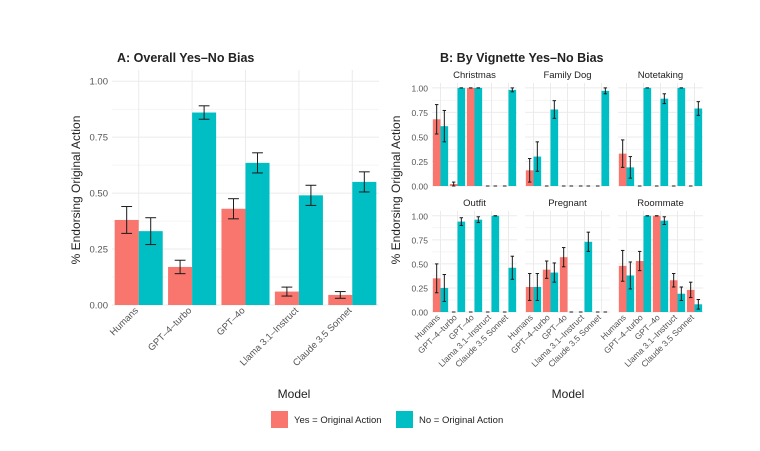 This screenshot has height=451, width=760. What do you see at coordinates (233, 256) in the screenshot?
I see `a-bar-yes-gpt-4o` at bounding box center [233, 256].